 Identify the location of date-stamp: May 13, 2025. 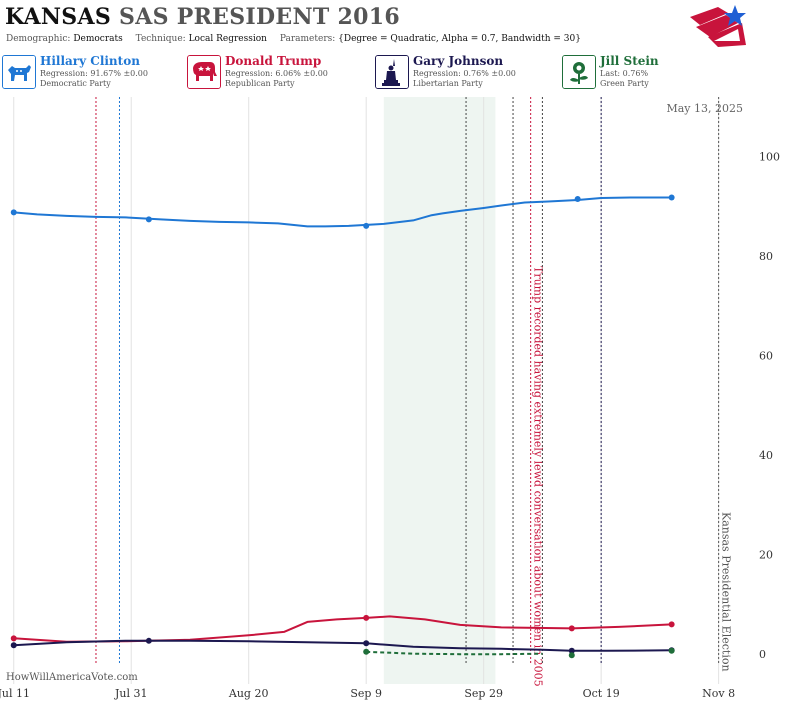
(704, 108).